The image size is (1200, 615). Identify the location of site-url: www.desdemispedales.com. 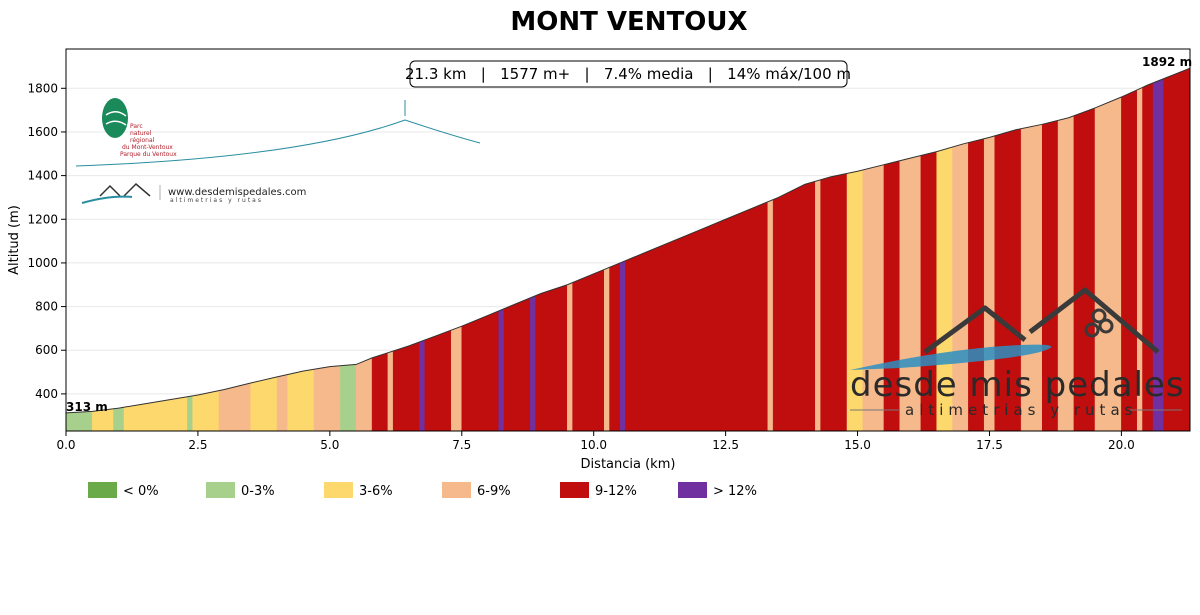
(237, 192).